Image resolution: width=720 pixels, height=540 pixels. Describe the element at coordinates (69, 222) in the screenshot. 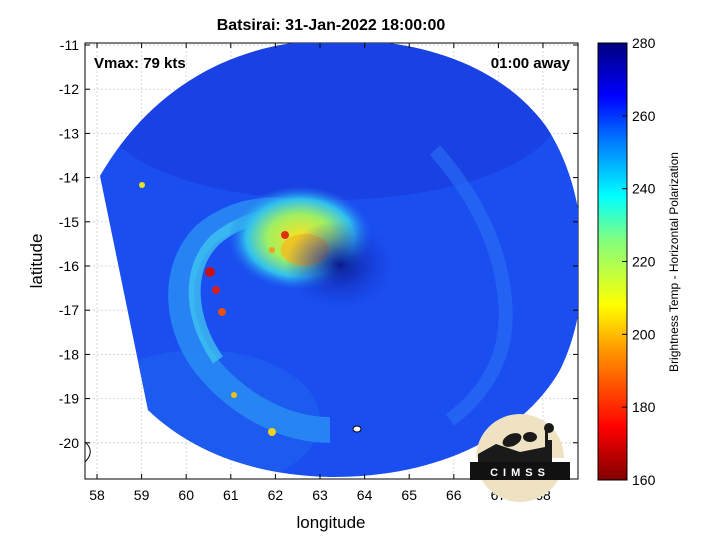

I see `y-tick-label: -15` at that location.